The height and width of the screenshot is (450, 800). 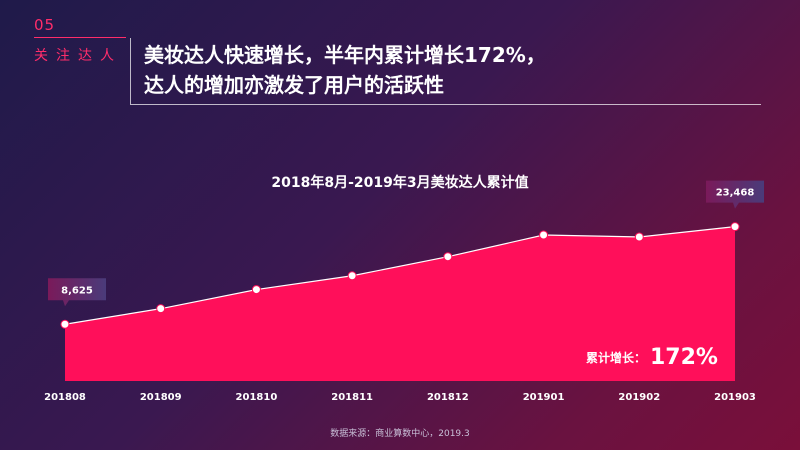 I want to click on growth-value: 172%, so click(x=684, y=357).